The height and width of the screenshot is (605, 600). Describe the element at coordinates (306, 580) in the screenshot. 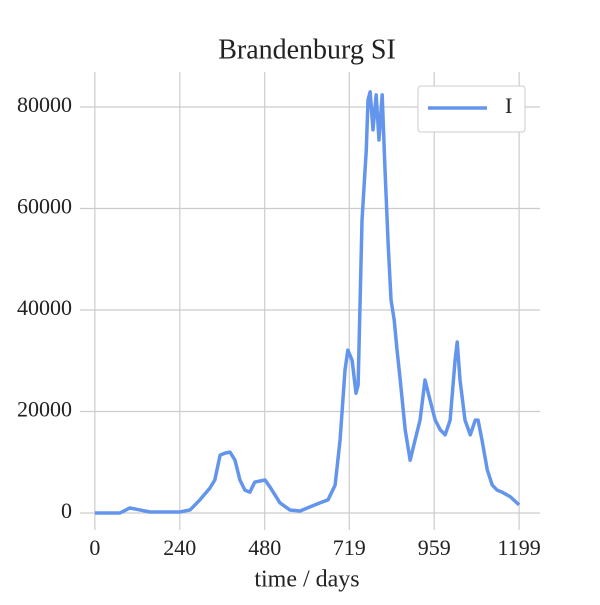

I see `x-axis-label: time / days` at that location.